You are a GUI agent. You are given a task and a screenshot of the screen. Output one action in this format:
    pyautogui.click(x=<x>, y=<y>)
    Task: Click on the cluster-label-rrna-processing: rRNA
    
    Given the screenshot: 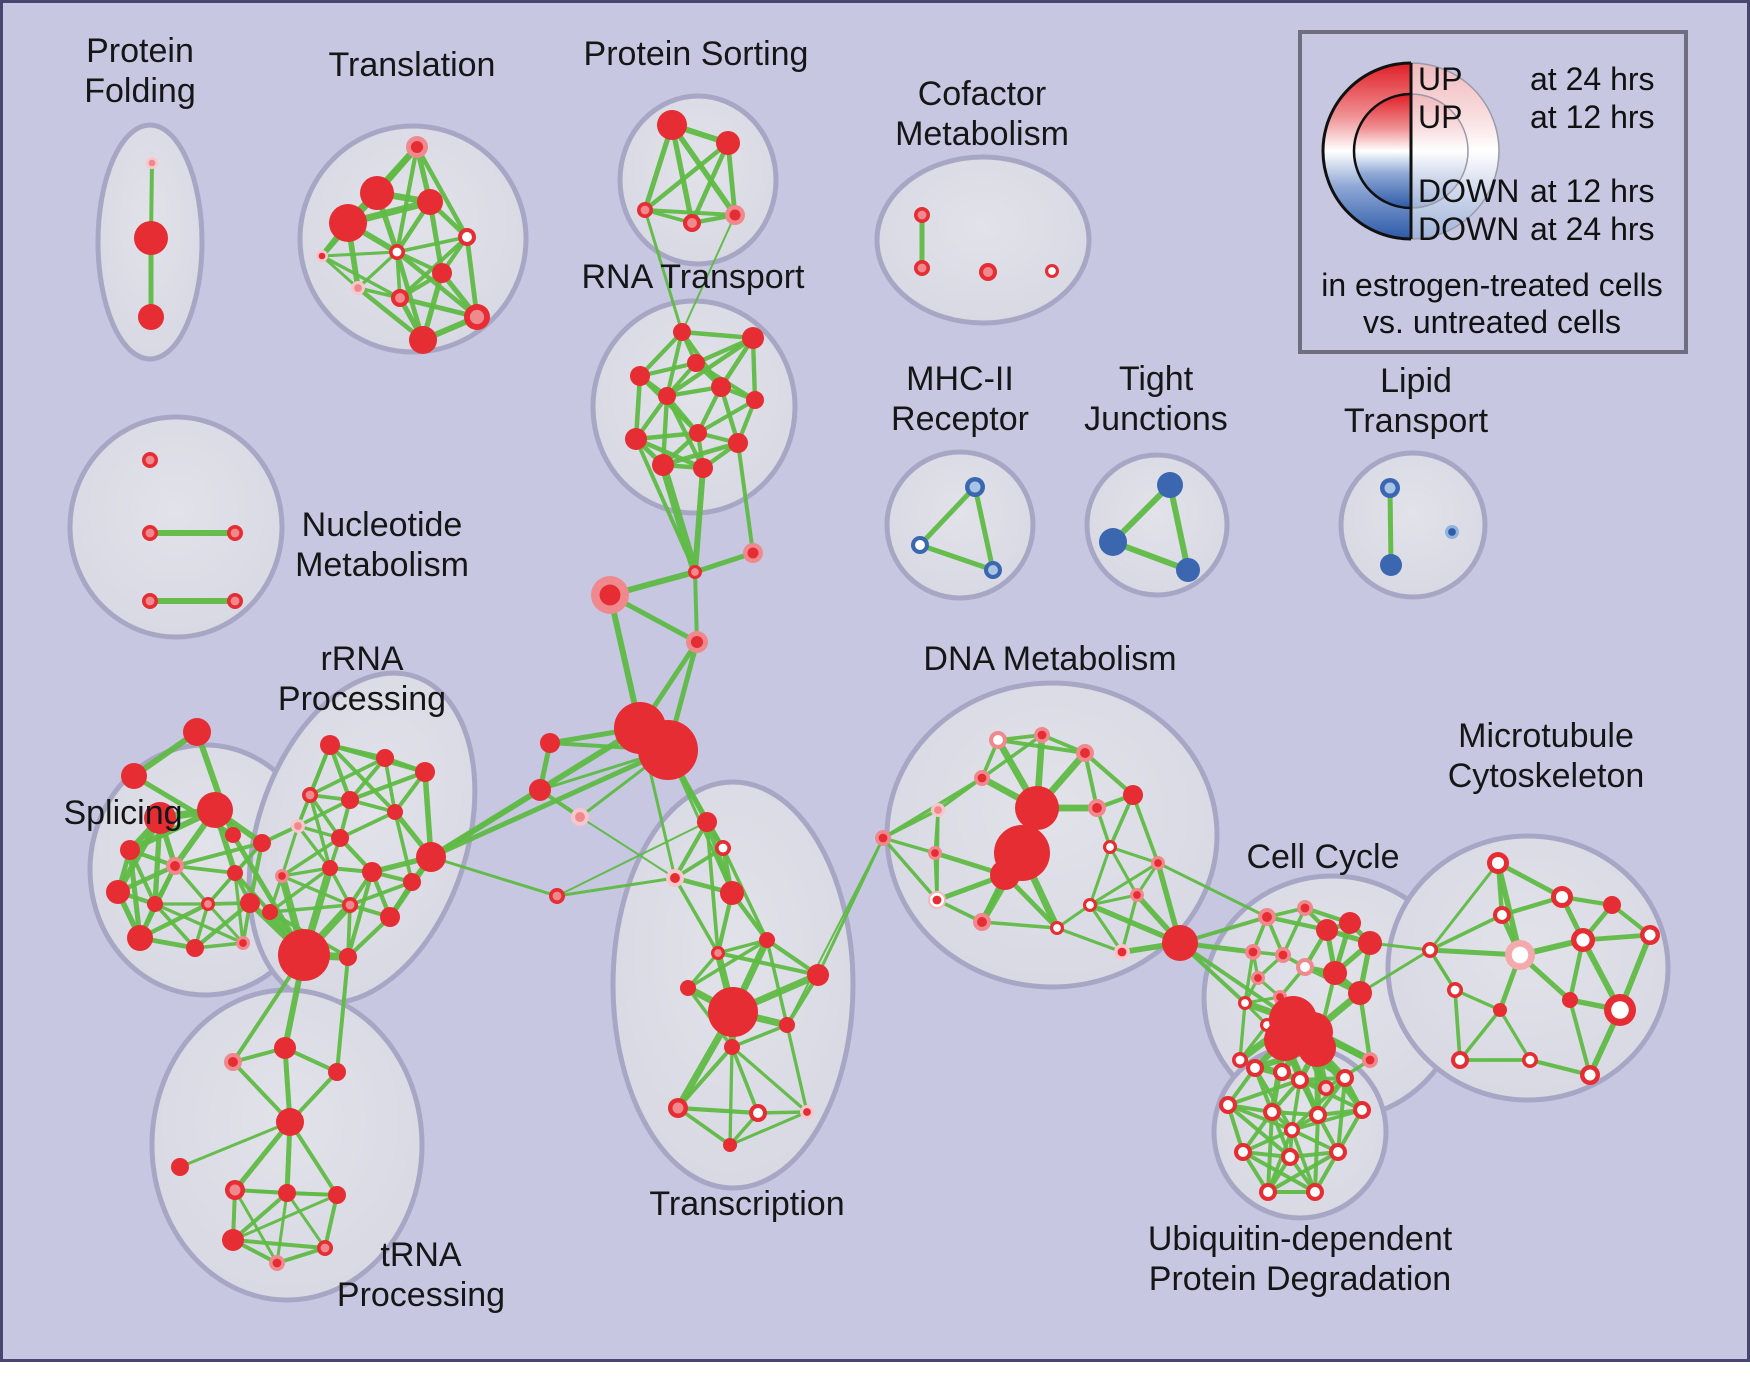 What is the action you would take?
    pyautogui.click(x=361, y=659)
    